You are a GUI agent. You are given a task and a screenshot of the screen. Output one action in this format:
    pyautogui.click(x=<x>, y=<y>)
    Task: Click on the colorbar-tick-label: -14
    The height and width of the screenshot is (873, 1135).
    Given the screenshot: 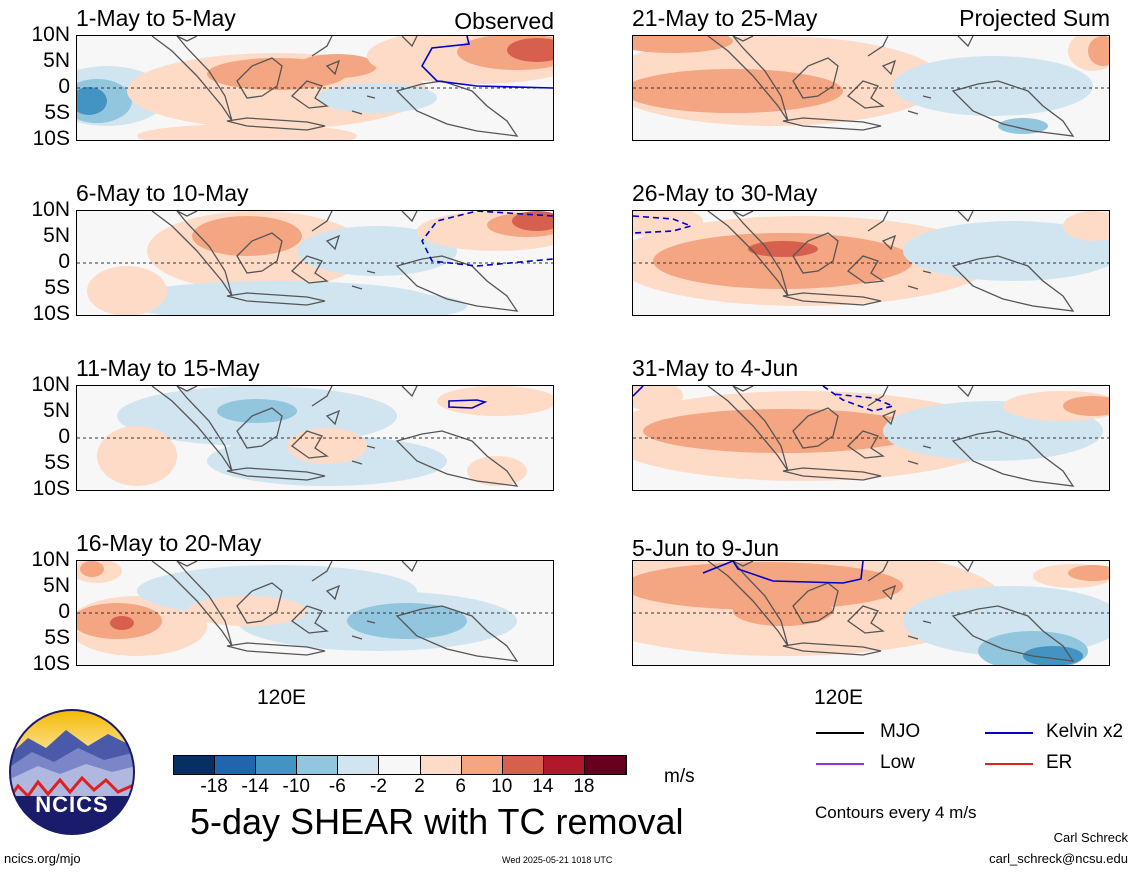 What is the action you would take?
    pyautogui.click(x=255, y=786)
    